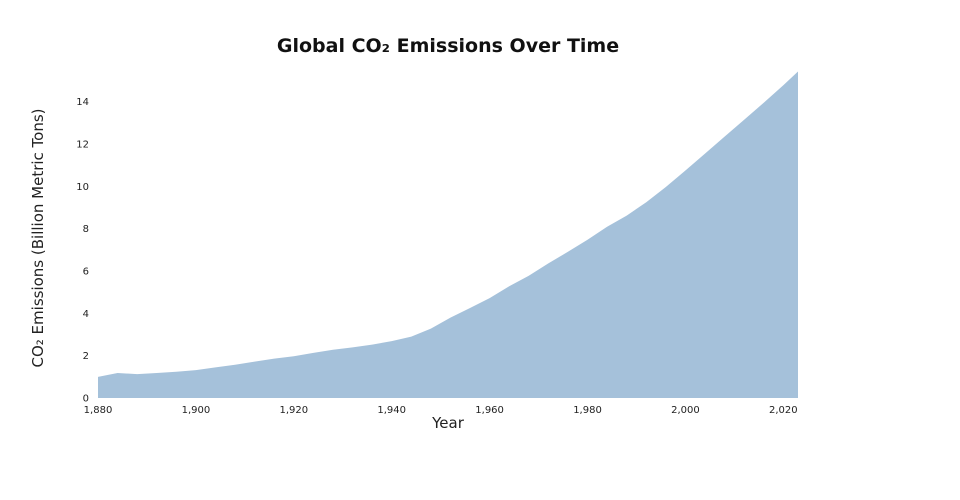 The image size is (960, 500). I want to click on x-axis-title: Year, so click(448, 423).